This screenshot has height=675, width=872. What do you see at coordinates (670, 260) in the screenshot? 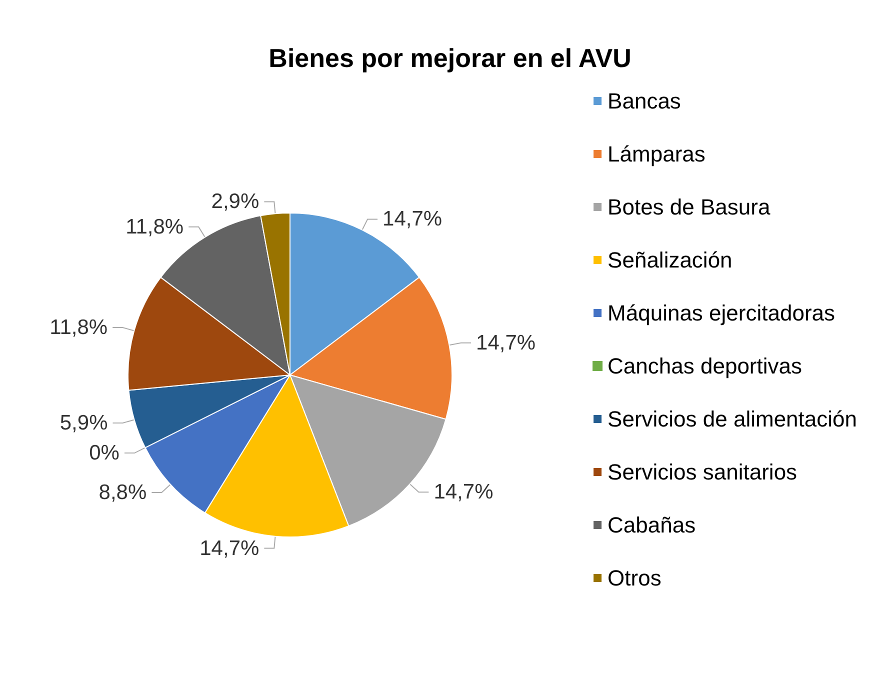
I see `legend-label: Señalización` at bounding box center [670, 260].